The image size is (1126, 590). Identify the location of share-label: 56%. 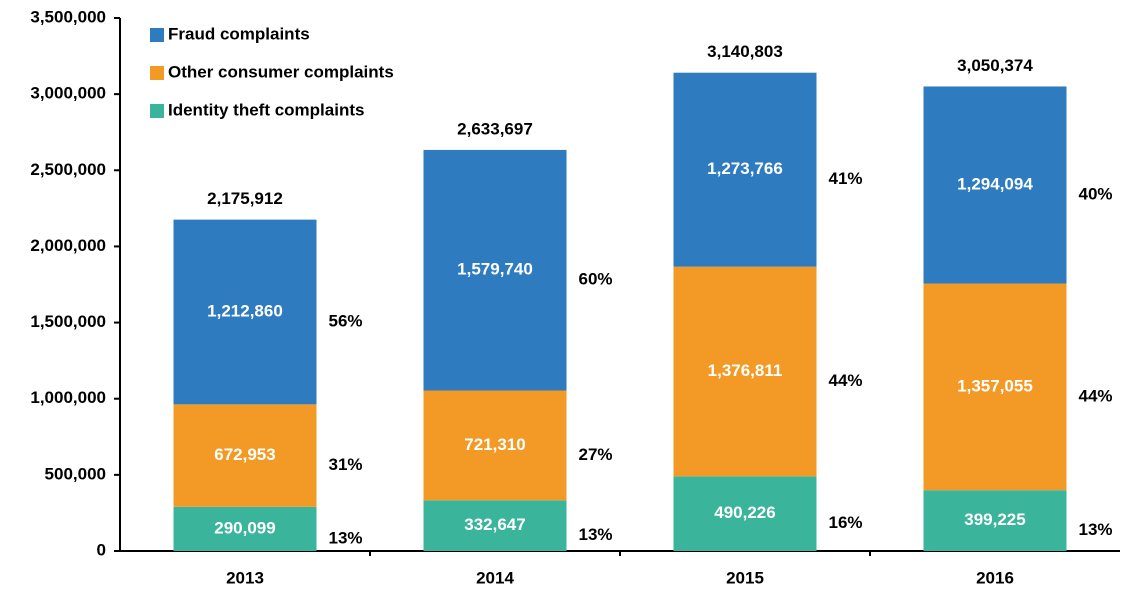
(346, 320).